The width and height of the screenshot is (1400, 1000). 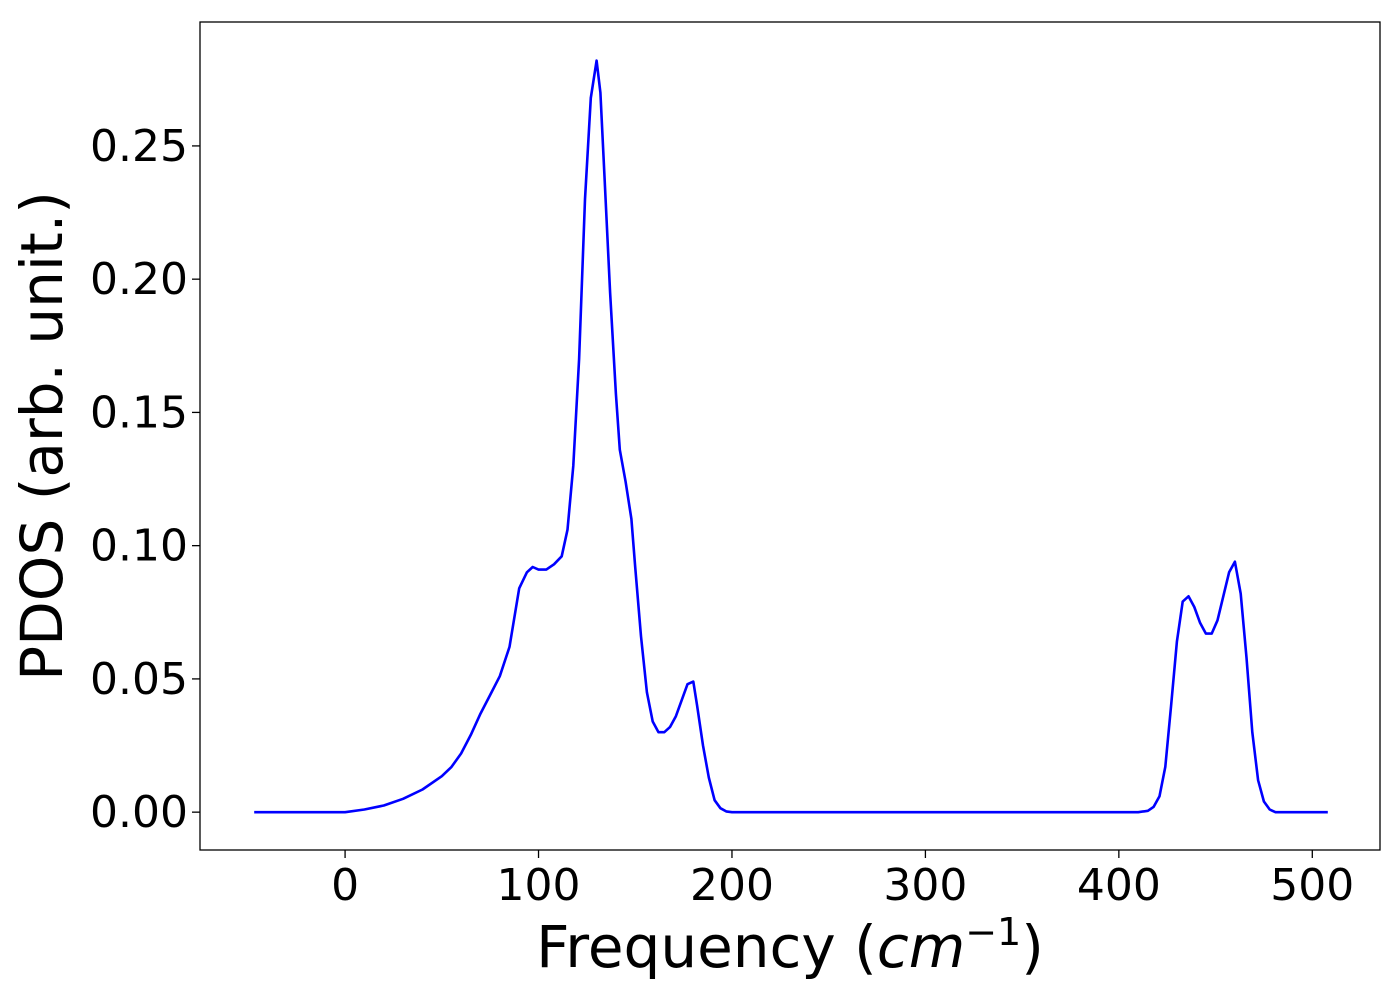 I want to click on y-tick-label: 0.25, so click(x=139, y=146).